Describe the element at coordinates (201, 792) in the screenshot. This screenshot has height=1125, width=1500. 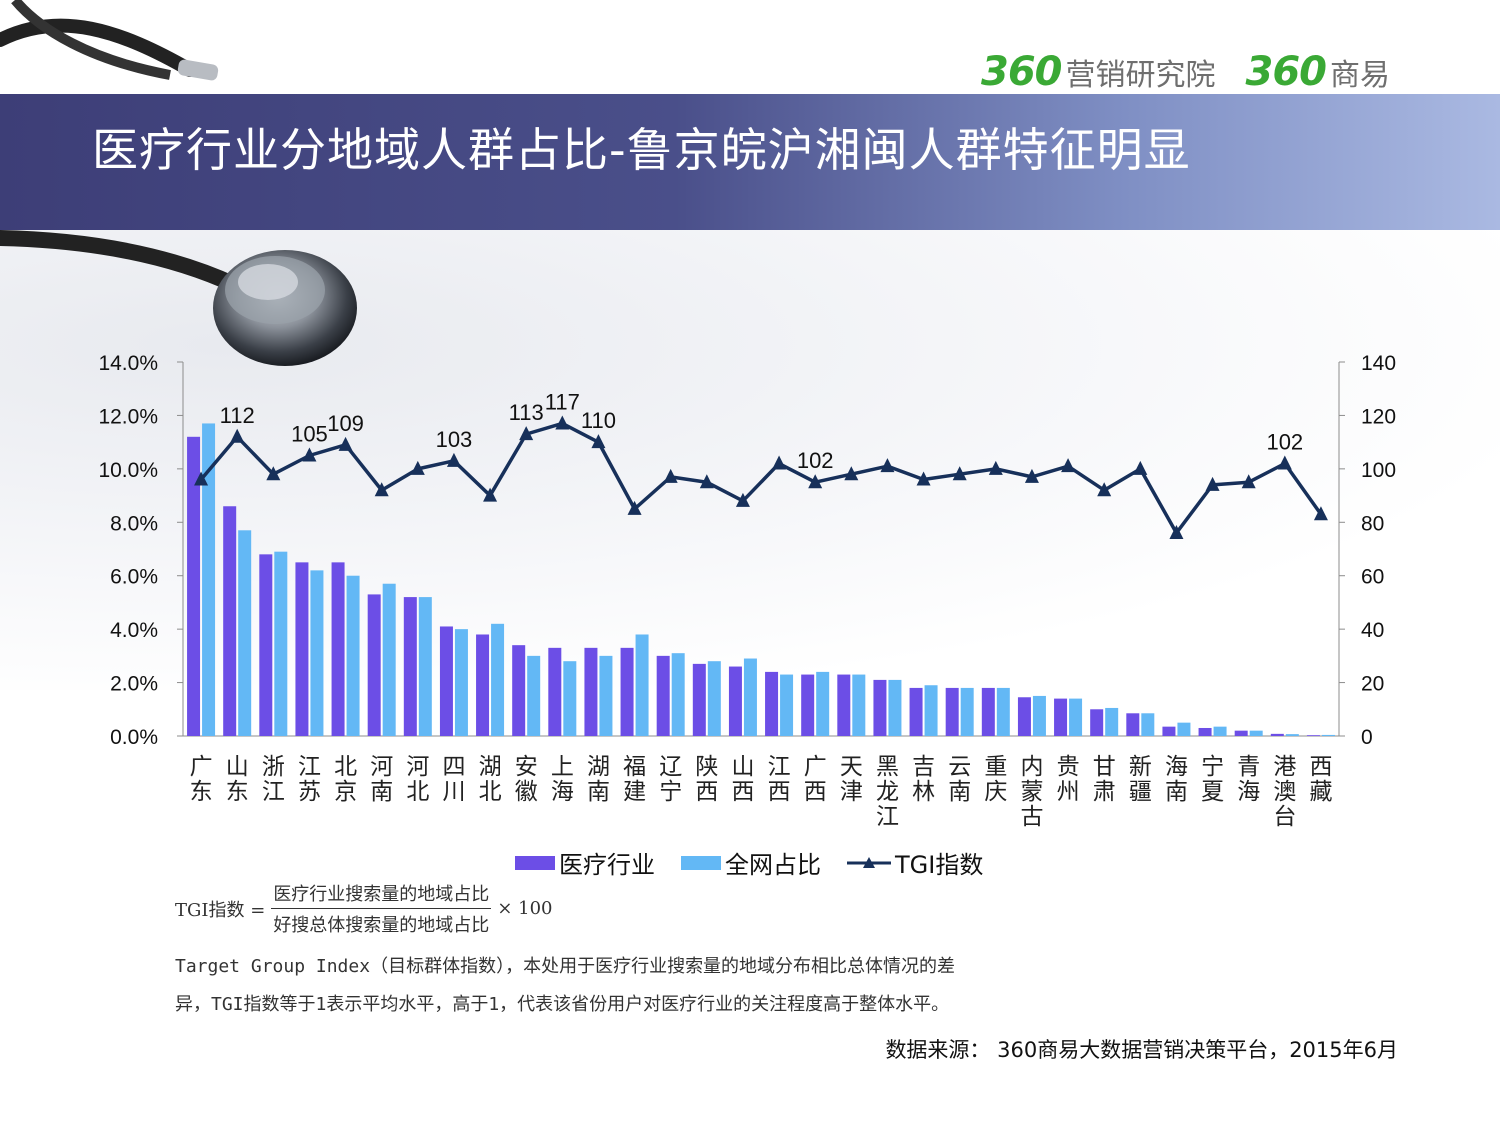
I see `x-tick-label: 东` at that location.